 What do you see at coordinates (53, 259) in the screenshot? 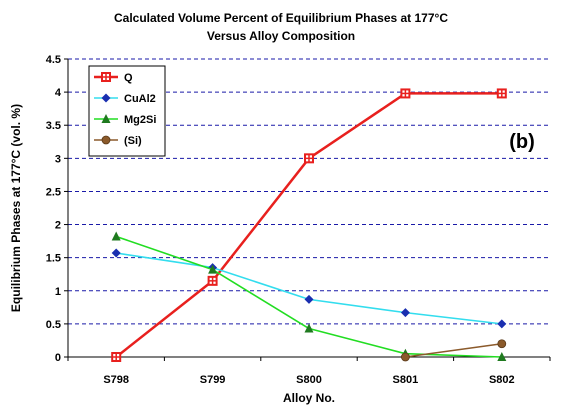
I see `y-tick-label: 1.5` at bounding box center [53, 259].